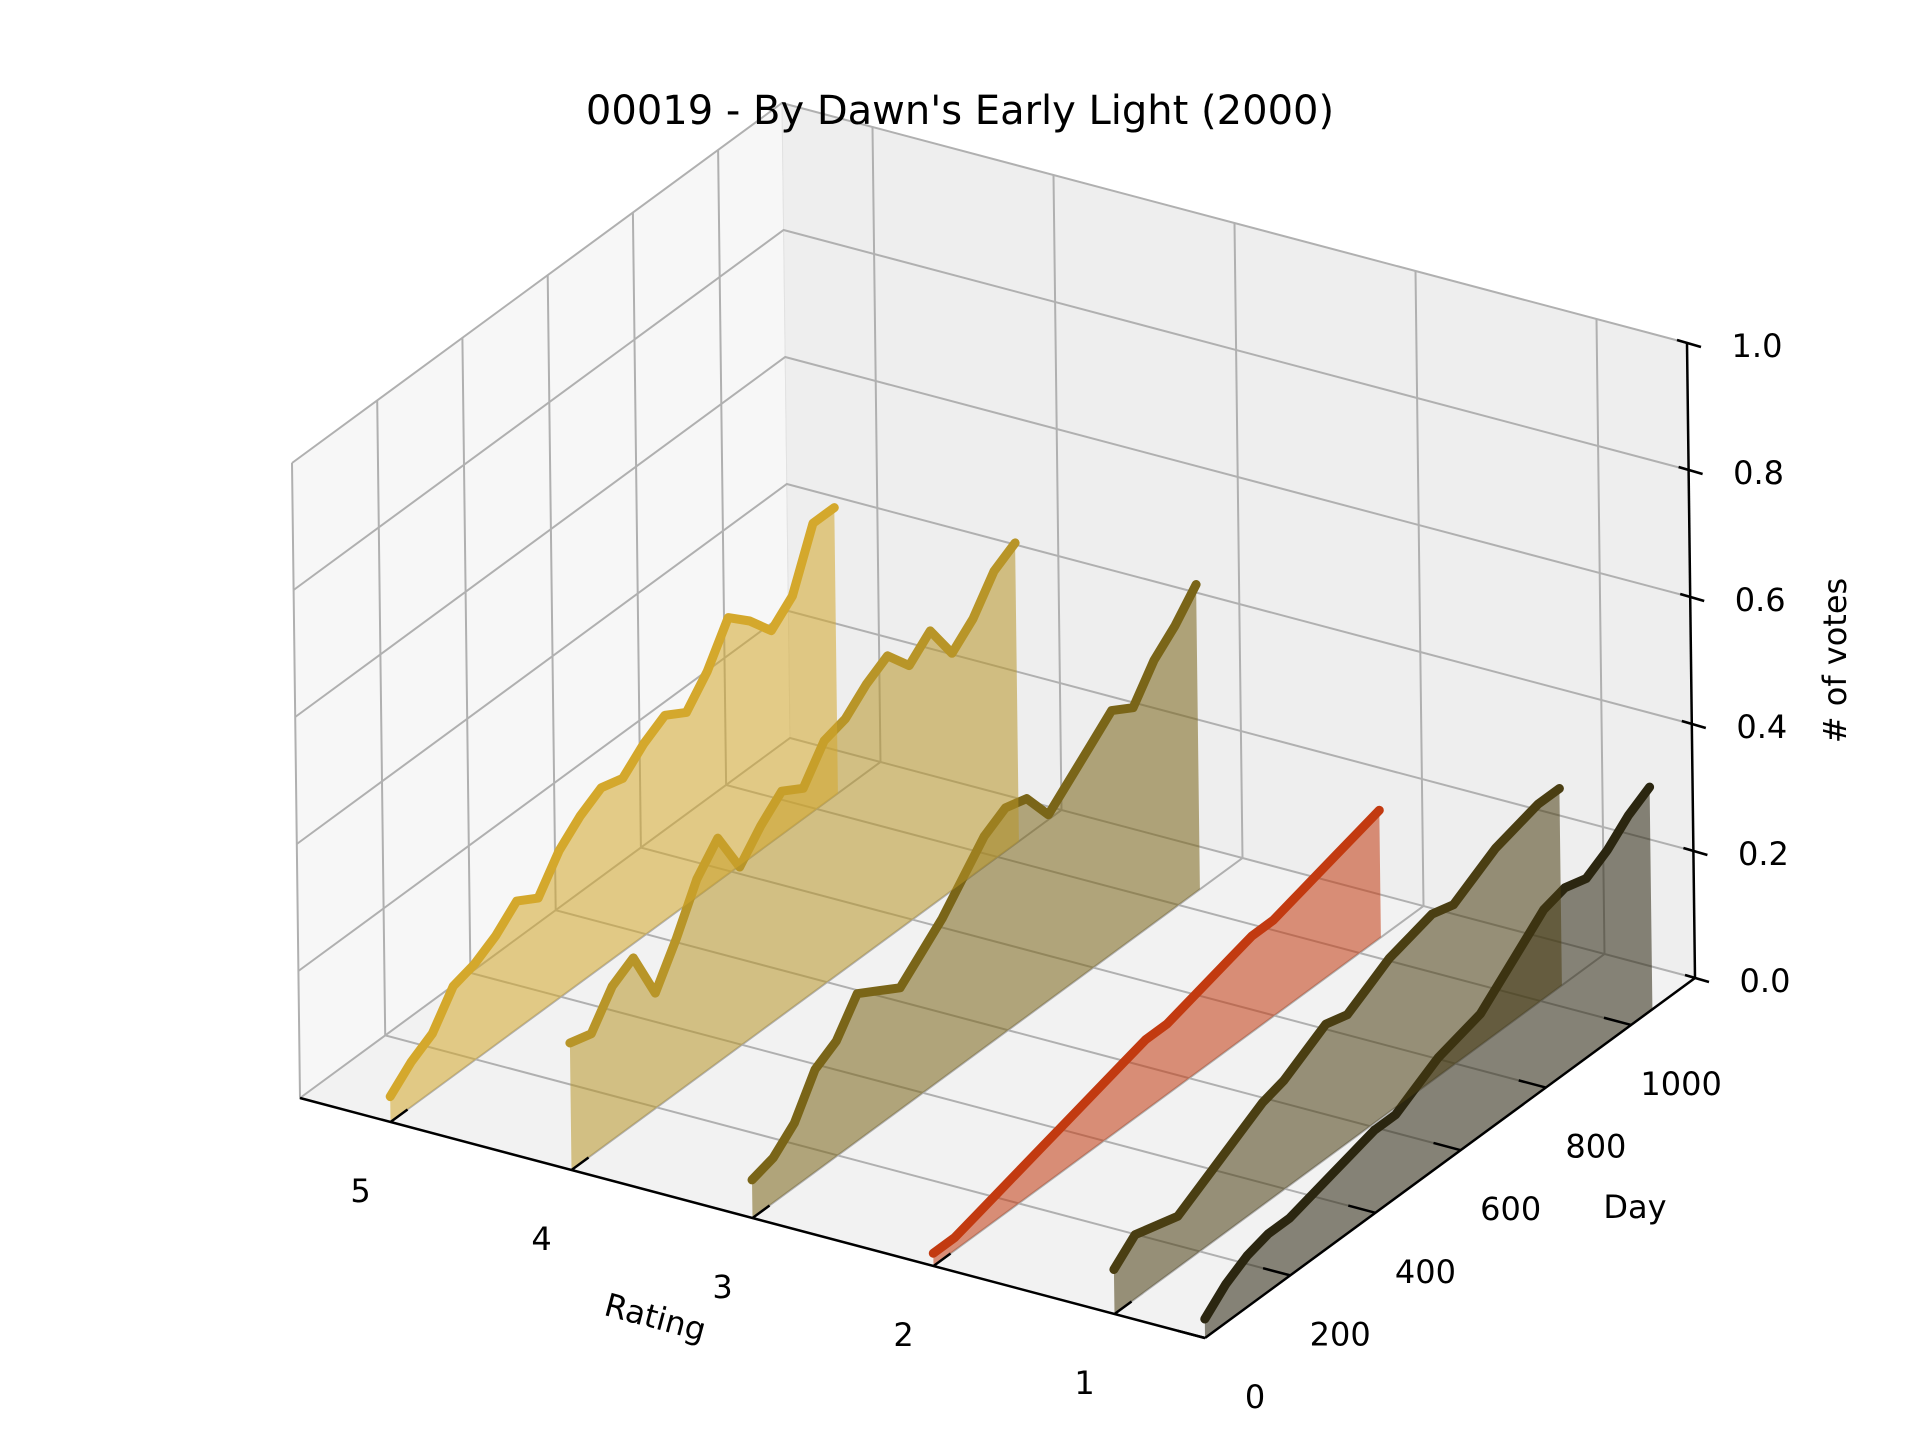  What do you see at coordinates (960, 111) in the screenshot?
I see `chart-title: 00019 - By Dawn's Early Light (2000)` at bounding box center [960, 111].